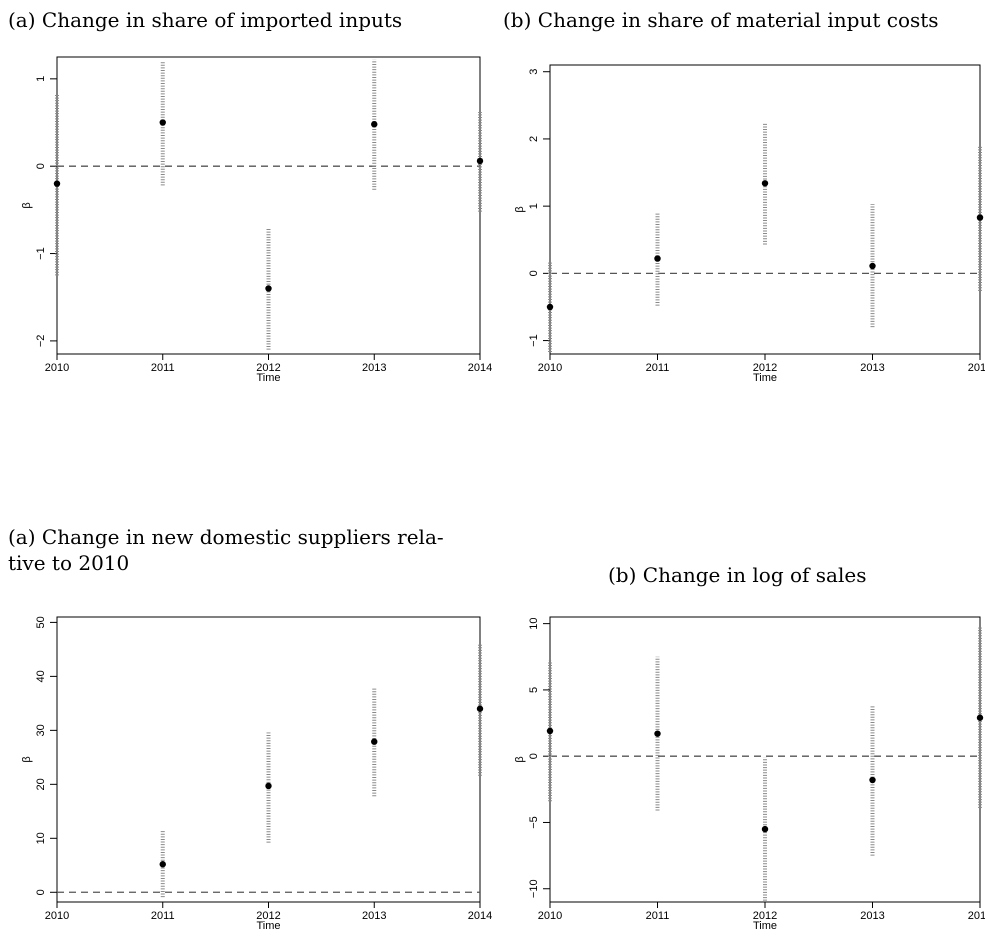 The image size is (985, 941). What do you see at coordinates (534, 690) in the screenshot?
I see `y-tick-label: 5` at bounding box center [534, 690].